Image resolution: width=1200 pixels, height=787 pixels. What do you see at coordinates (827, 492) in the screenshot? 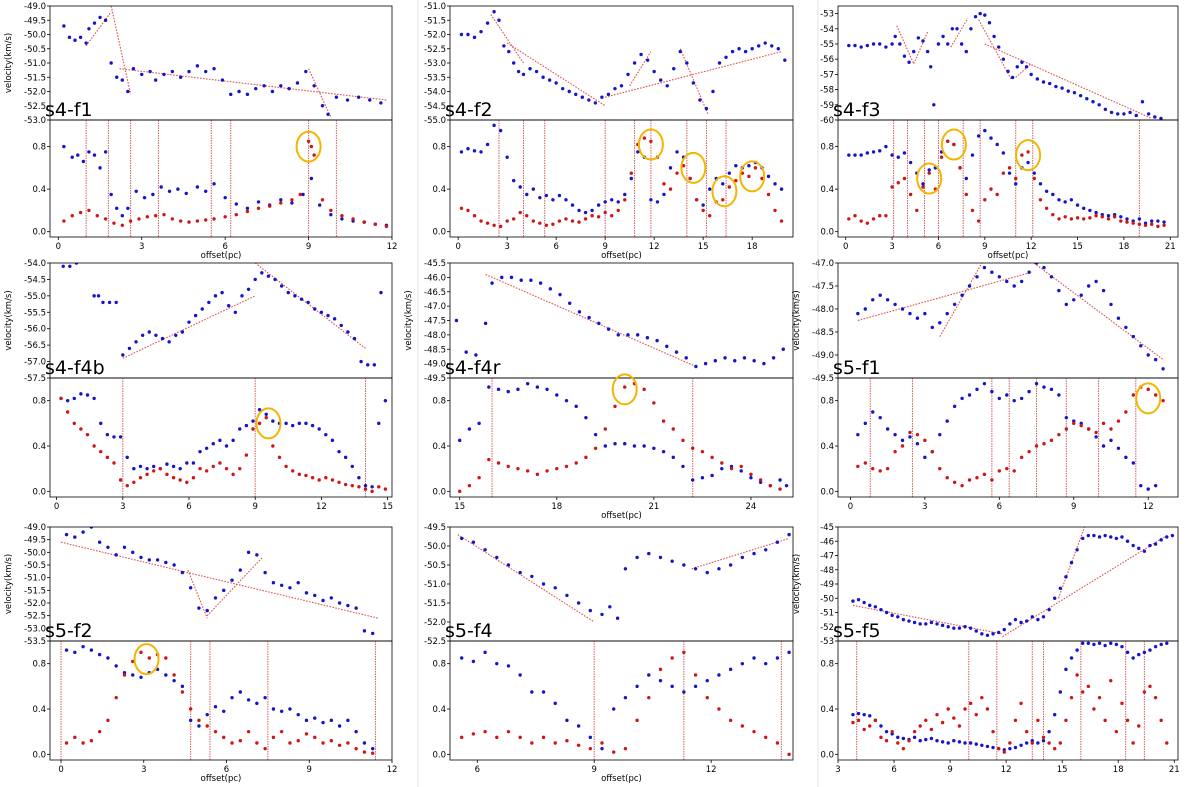
I see `y-tick-label: 0.0` at bounding box center [827, 492].